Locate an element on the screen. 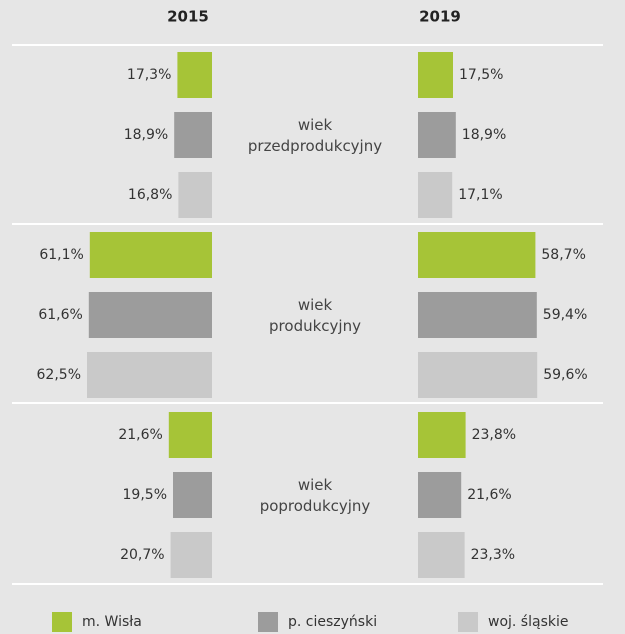 The image size is (625, 634). legend-label: m. Wisła is located at coordinates (112, 622).